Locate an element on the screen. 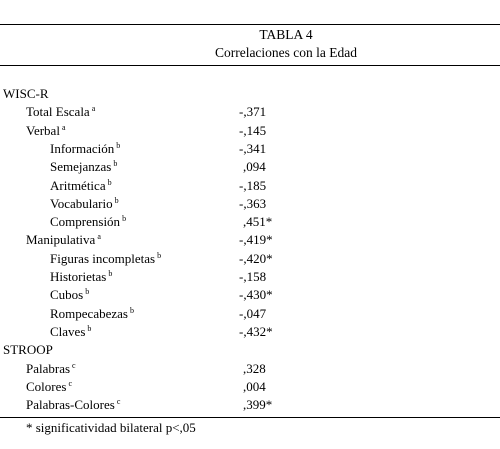 Image resolution: width=500 pixels, height=449 pixels. table-row: Comprensión b ,451* is located at coordinates (250, 222).